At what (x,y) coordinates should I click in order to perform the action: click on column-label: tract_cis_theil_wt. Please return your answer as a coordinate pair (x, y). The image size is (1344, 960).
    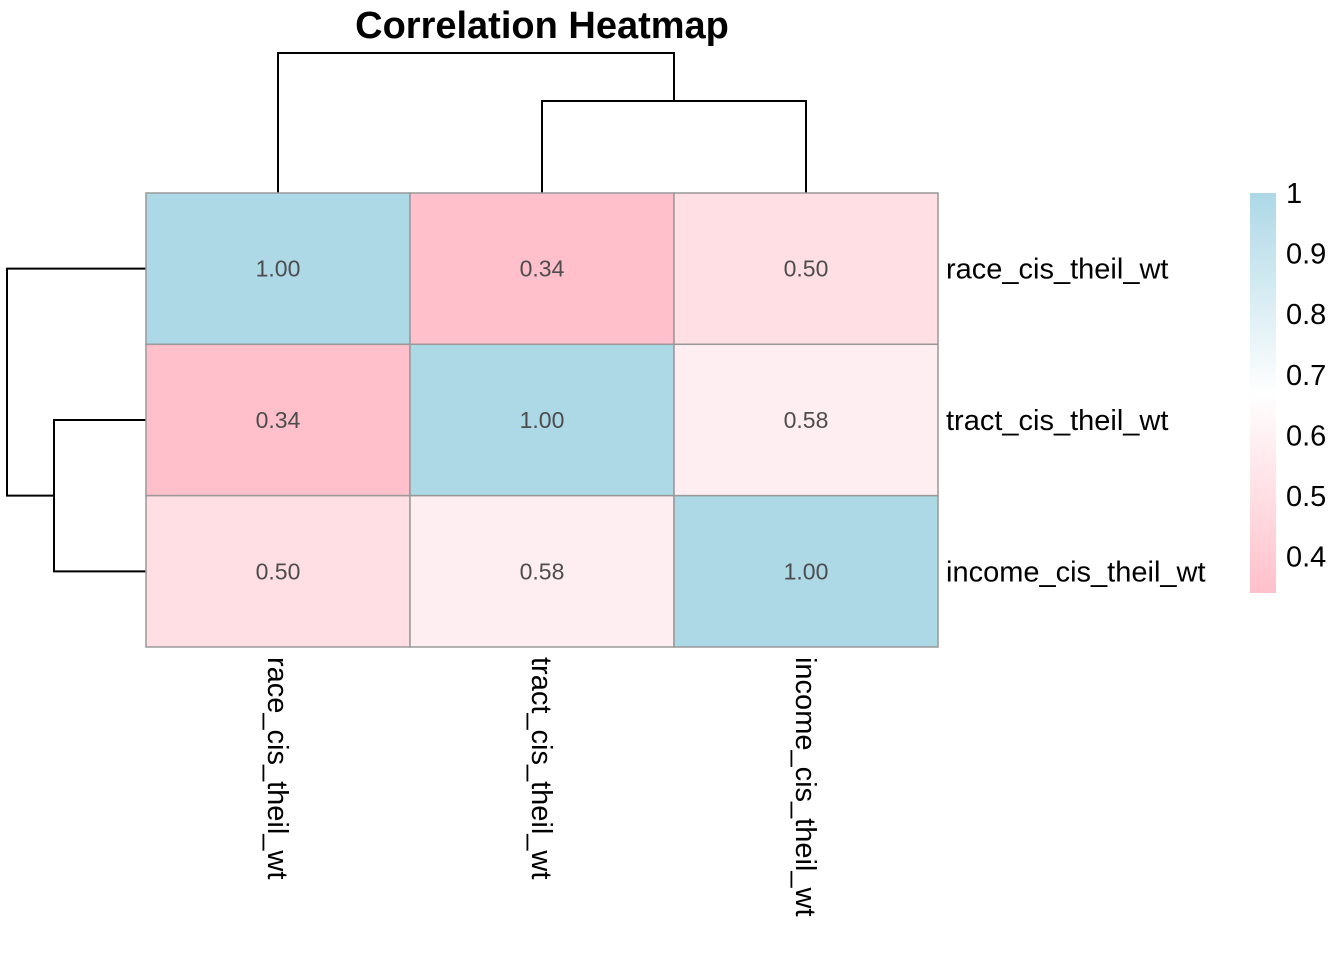
    Looking at the image, I should click on (541, 768).